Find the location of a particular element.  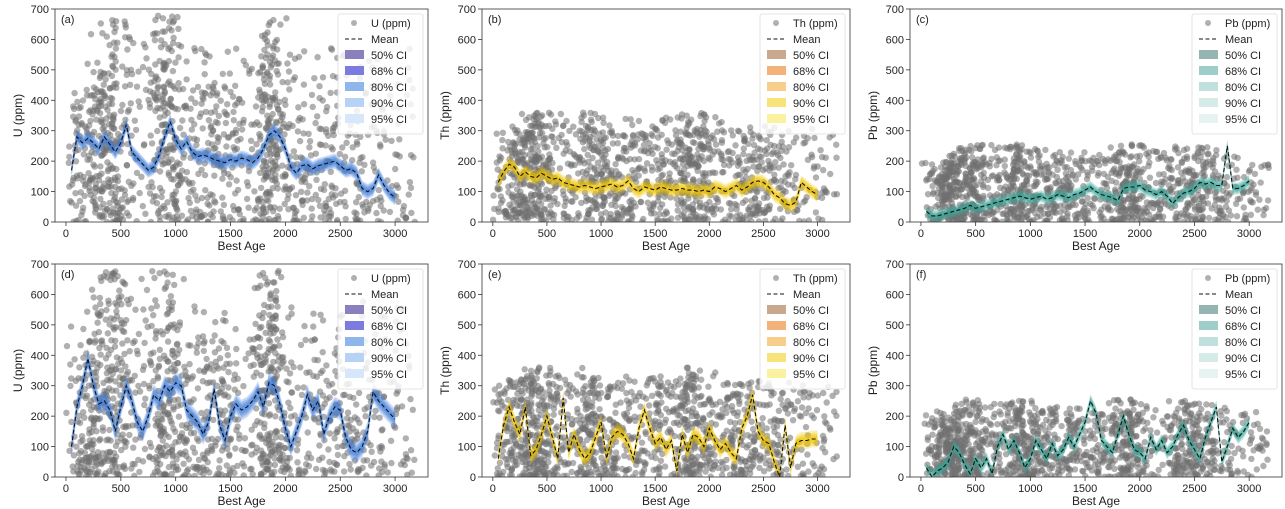

y-tick-label: 100 is located at coordinates (895, 193).